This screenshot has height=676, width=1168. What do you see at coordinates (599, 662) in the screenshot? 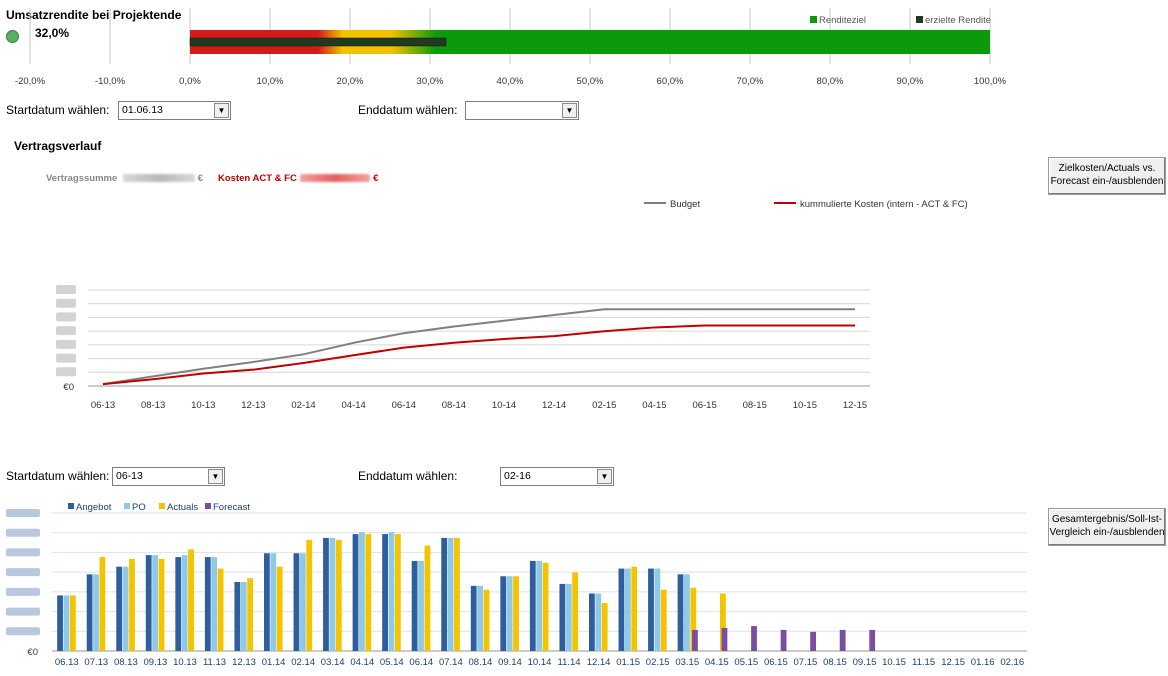
I see `bar-chart-x-tick: 12.14` at bounding box center [599, 662].